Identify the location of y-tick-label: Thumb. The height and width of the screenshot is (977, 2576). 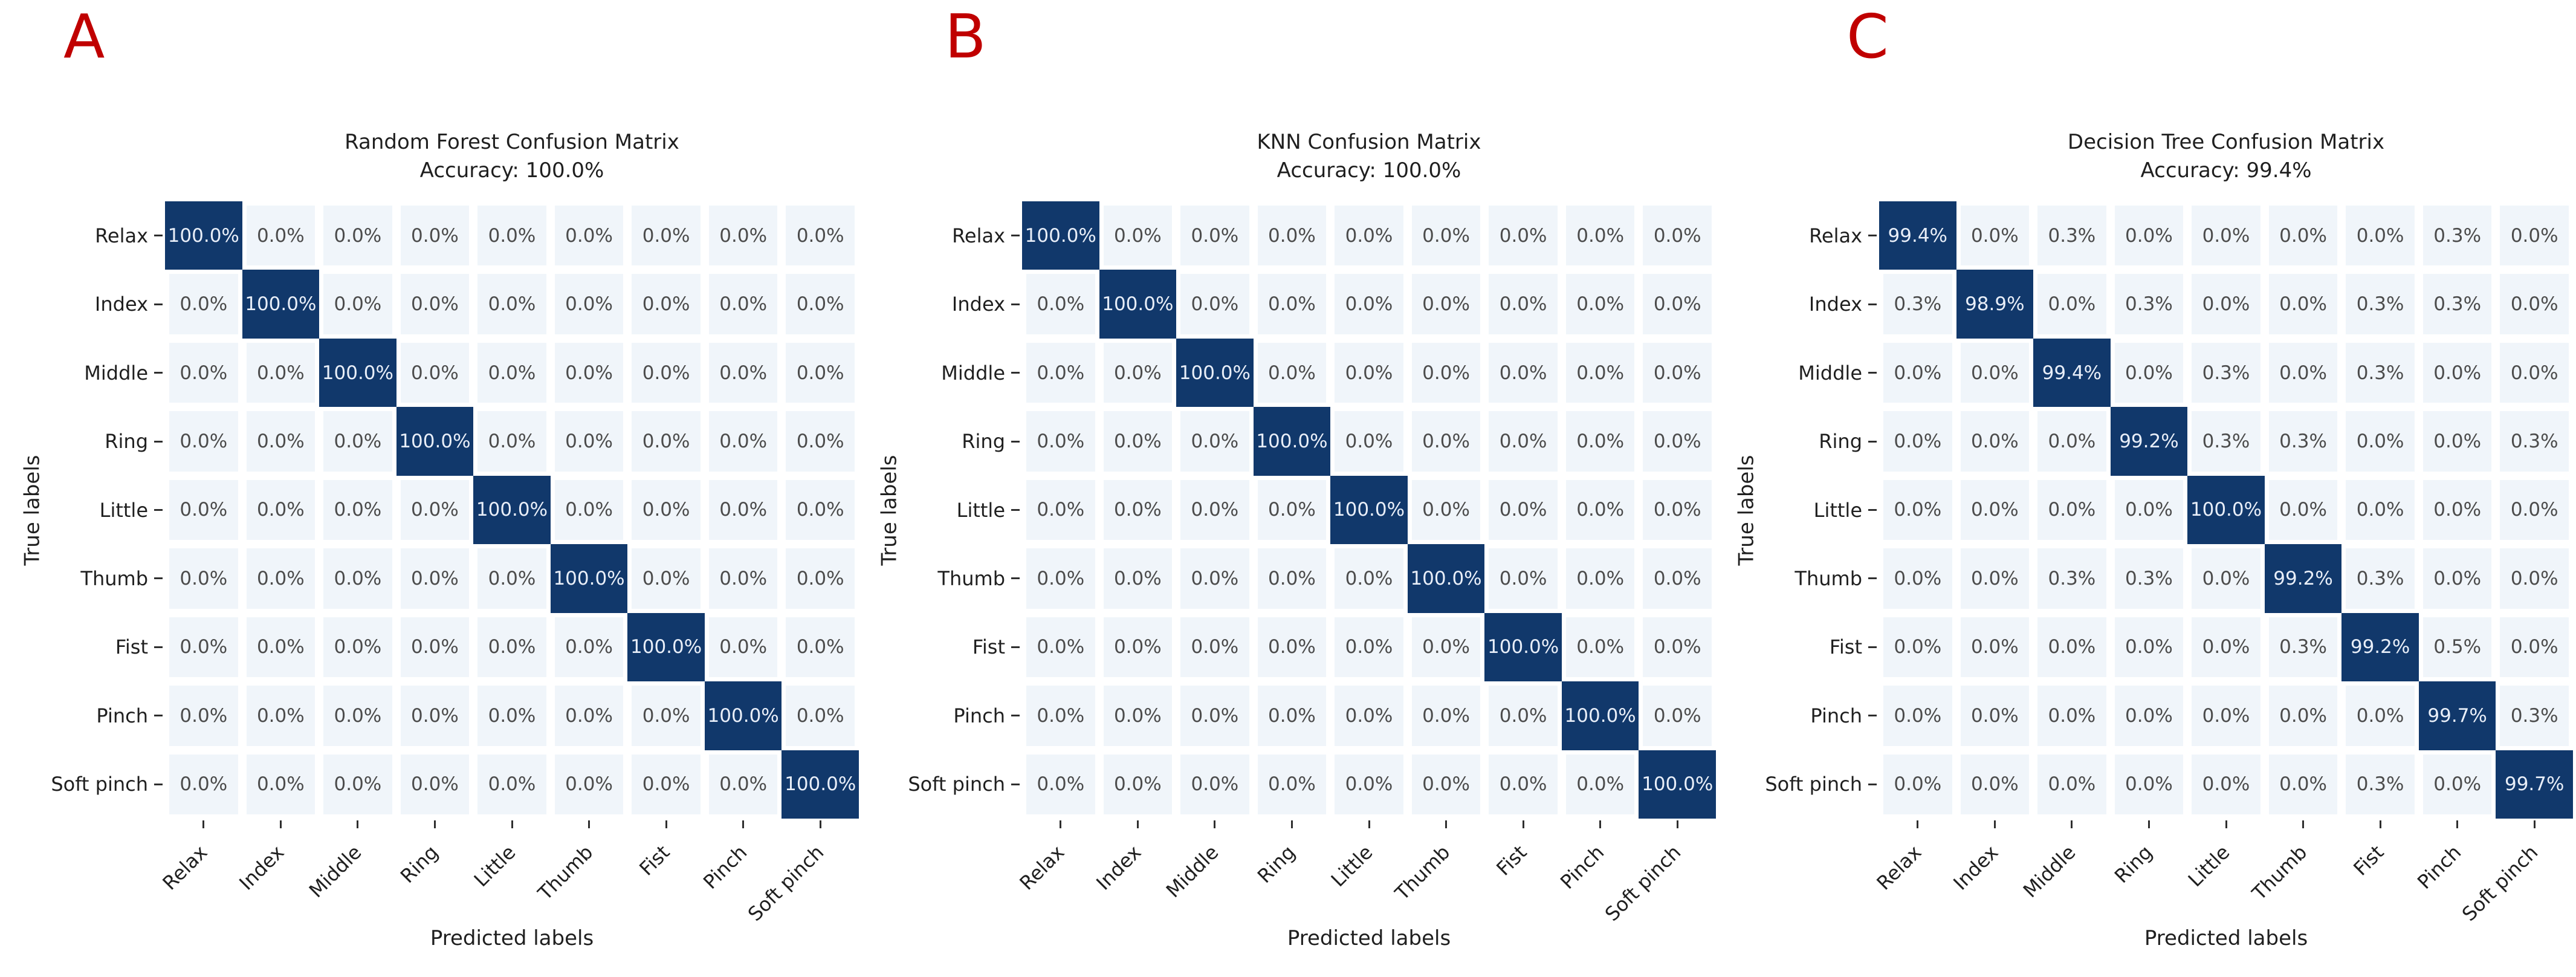
(1828, 578).